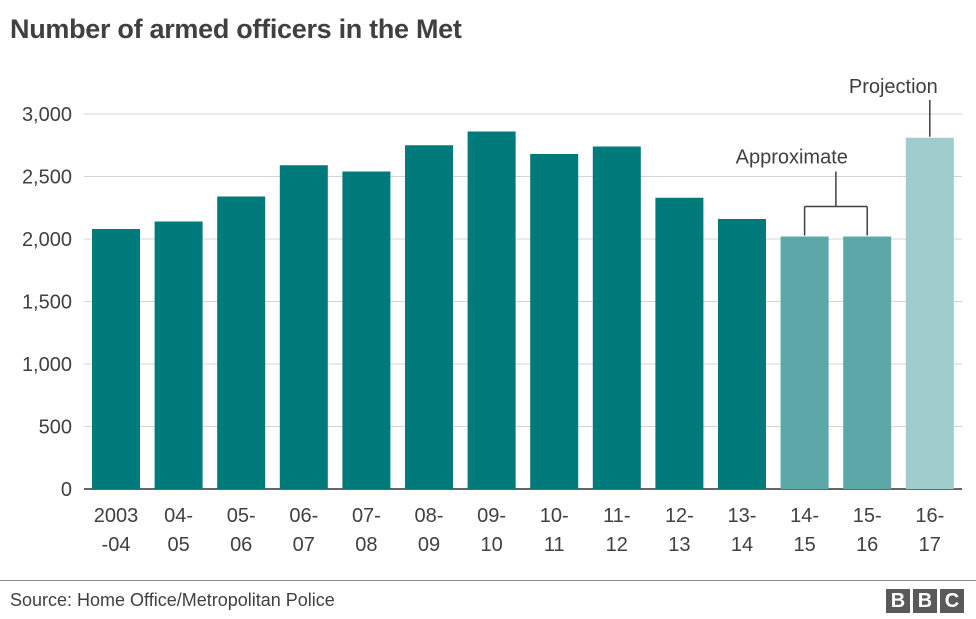 The height and width of the screenshot is (619, 976). Describe the element at coordinates (429, 516) in the screenshot. I see `x-tick-label: 08-` at that location.